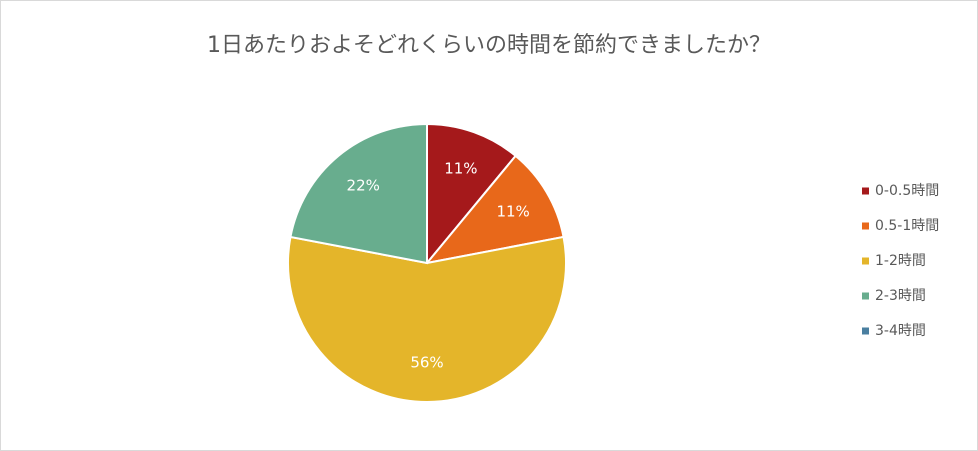 The image size is (978, 451). I want to click on legend-label: 1-2時間, so click(900, 261).